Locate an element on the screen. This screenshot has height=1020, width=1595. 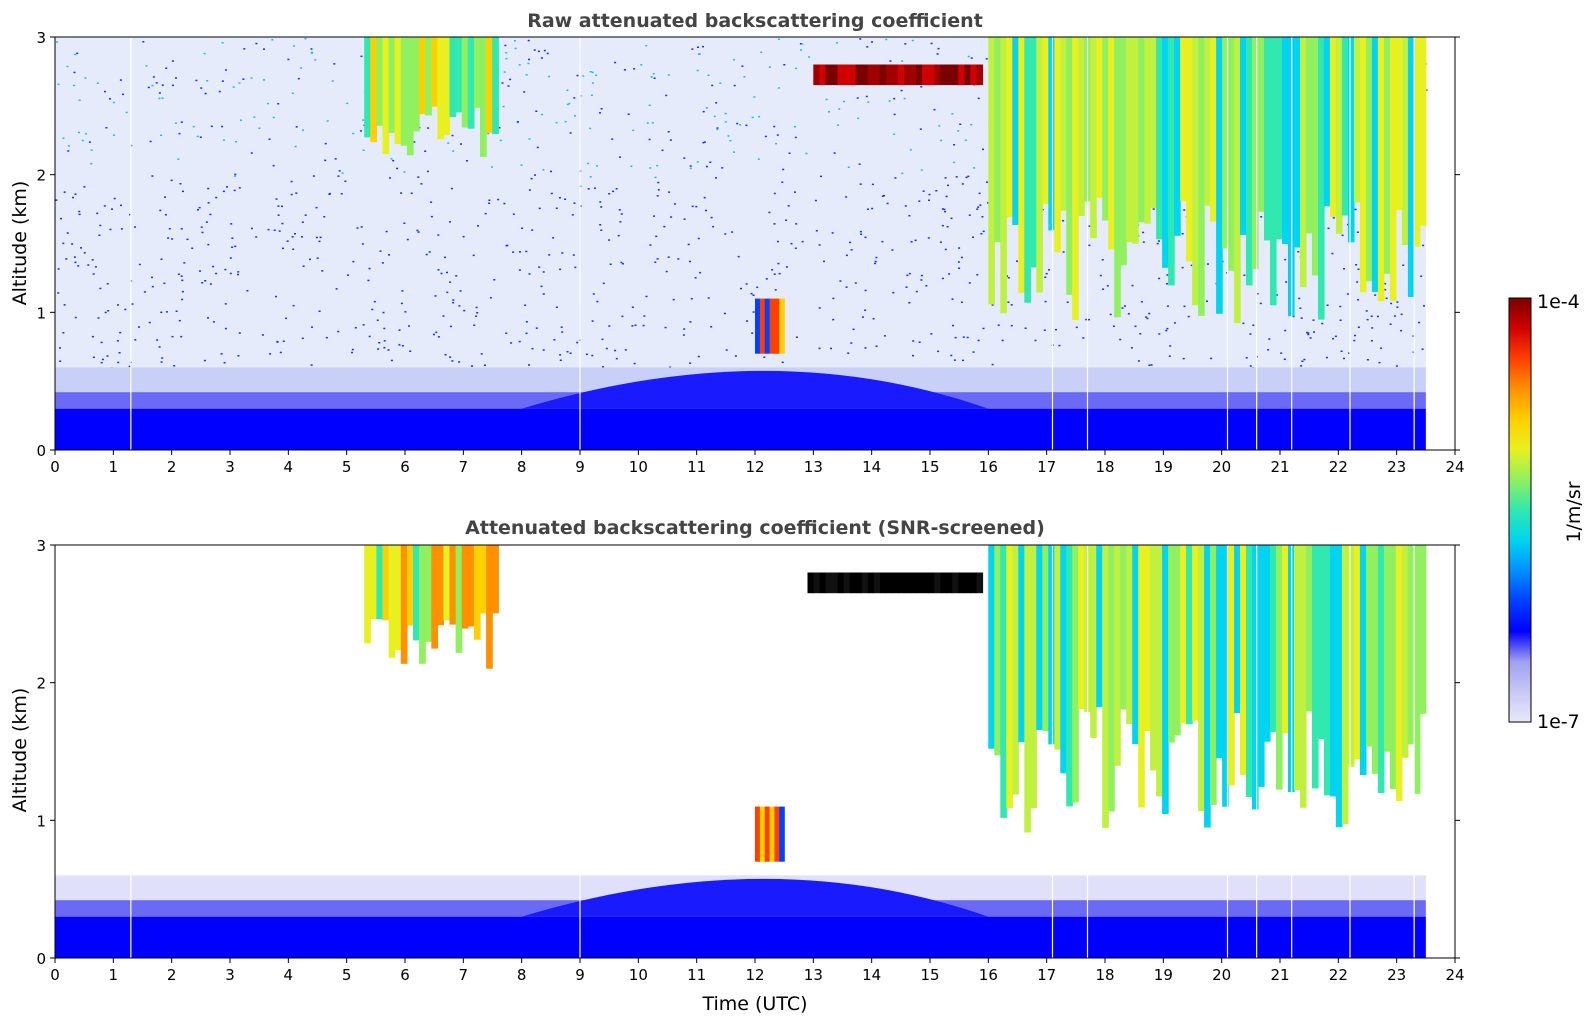
x-tick-label: 20 is located at coordinates (1221, 467).